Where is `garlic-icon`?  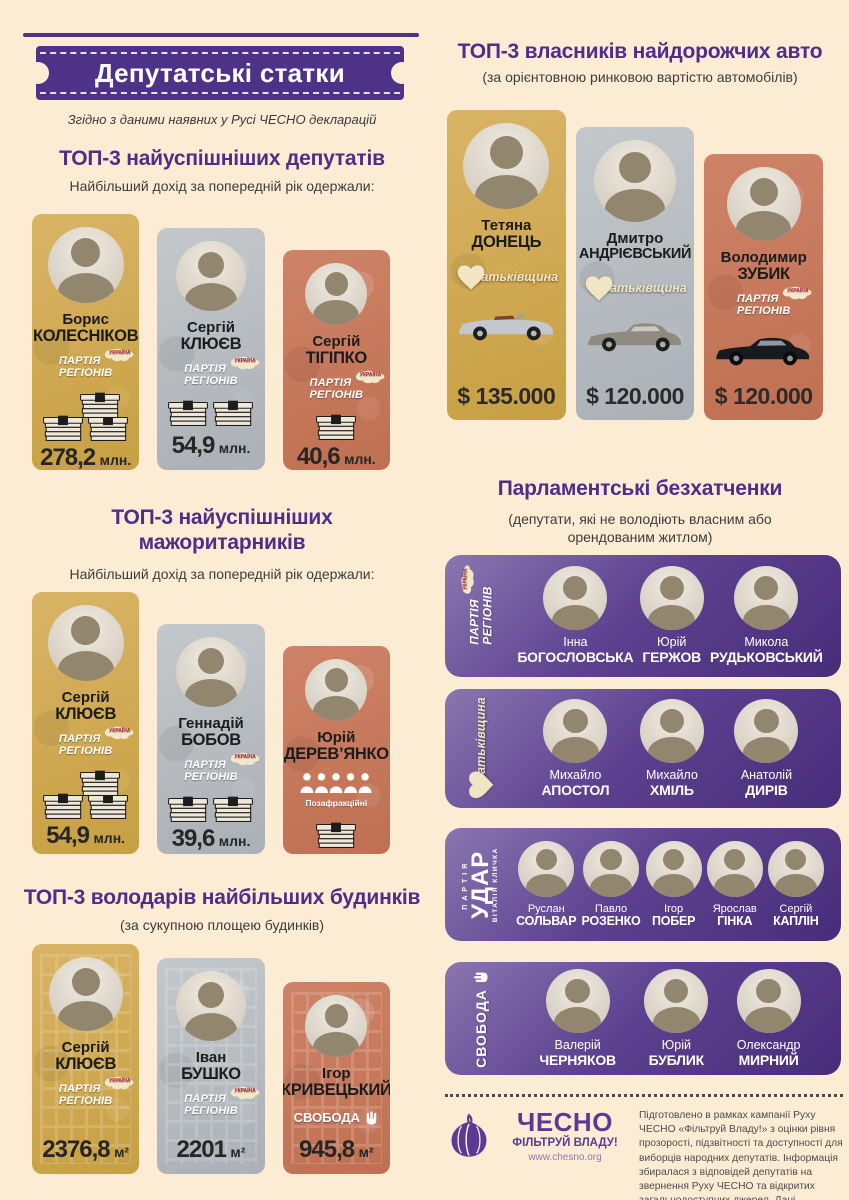 garlic-icon is located at coordinates (469, 1137).